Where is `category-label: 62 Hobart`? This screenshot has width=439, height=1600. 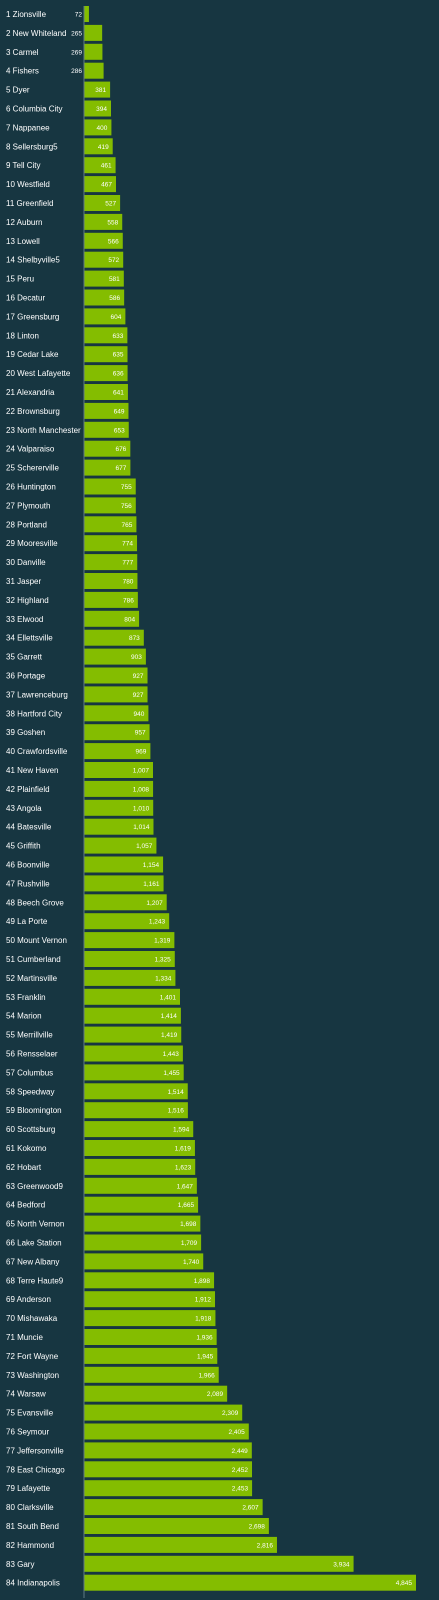
category-label: 62 Hobart is located at coordinates (24, 1167).